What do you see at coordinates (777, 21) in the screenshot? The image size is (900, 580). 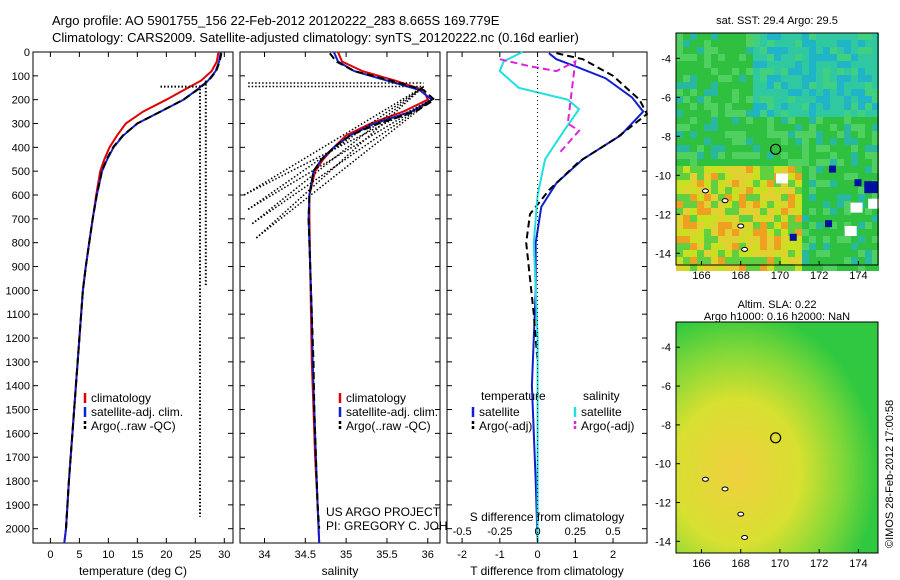 I see `map-title: sat. SST: 29.4 Argo: 29.5` at bounding box center [777, 21].